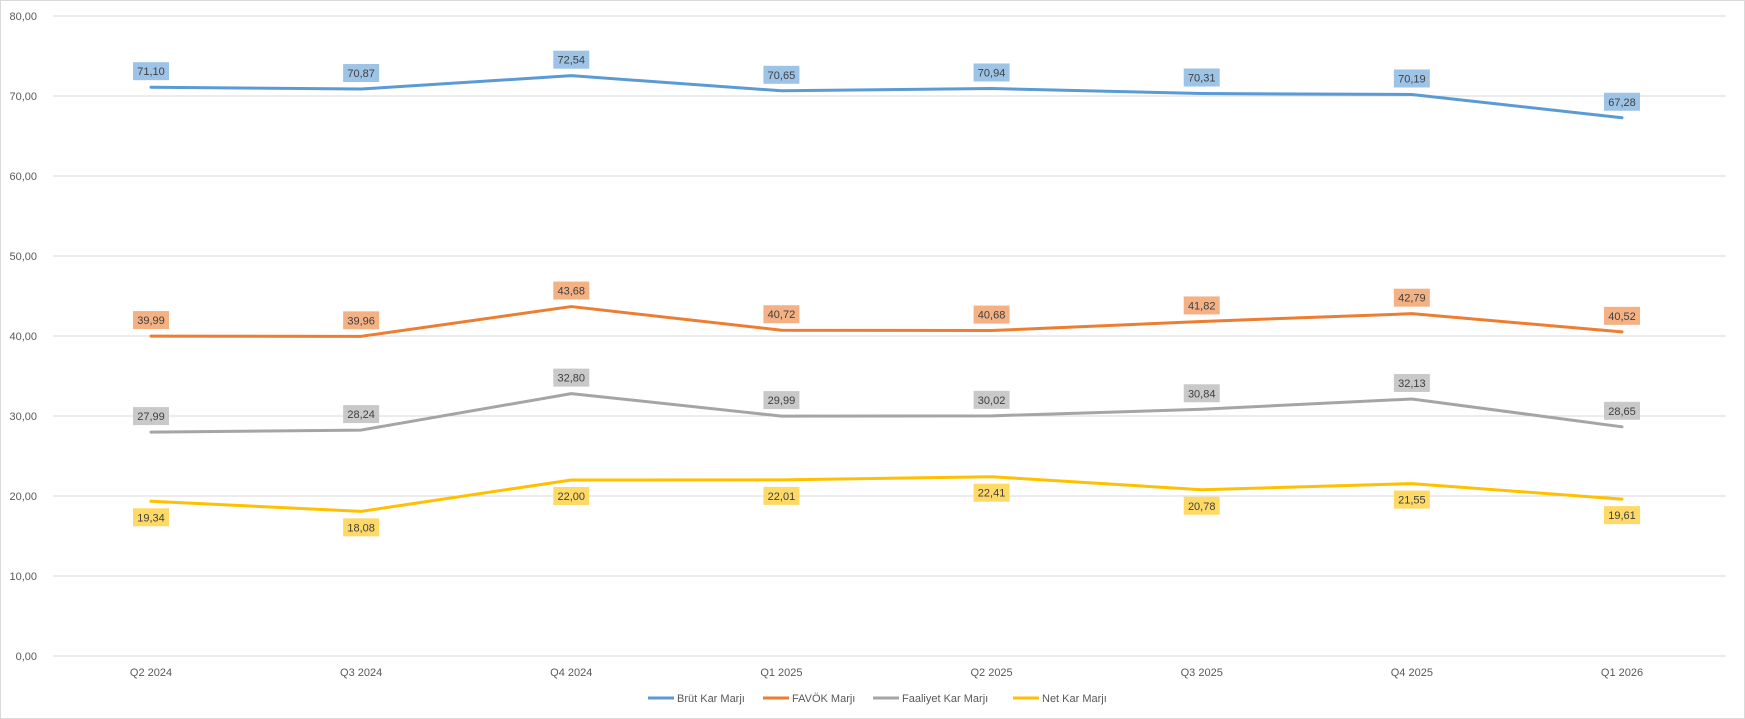  What do you see at coordinates (23, 177) in the screenshot?
I see `y-tick-label: 60,00` at bounding box center [23, 177].